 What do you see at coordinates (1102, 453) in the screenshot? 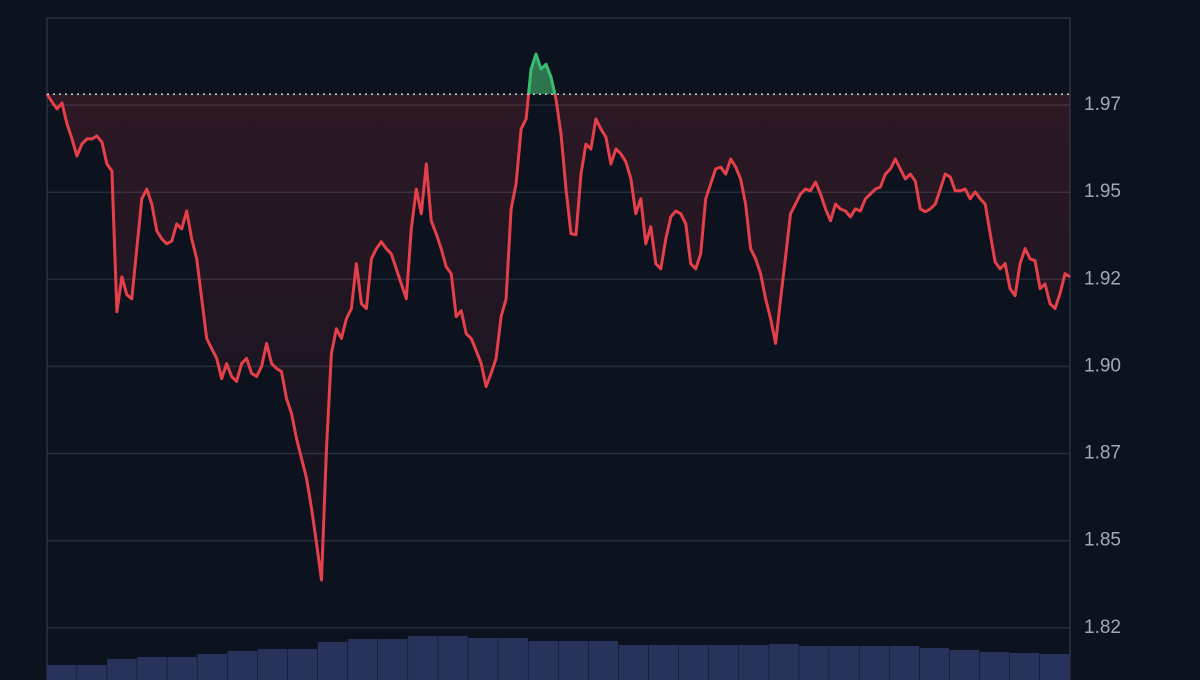
I see `y-tick-label: 1.87` at bounding box center [1102, 453].